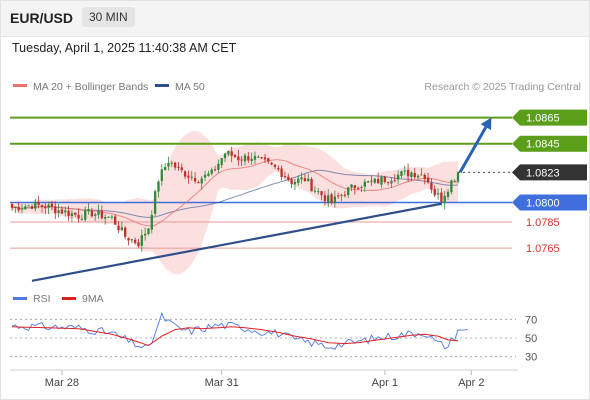  Describe the element at coordinates (20, 85) in the screenshot. I see `ma20-legend-swatch` at that location.